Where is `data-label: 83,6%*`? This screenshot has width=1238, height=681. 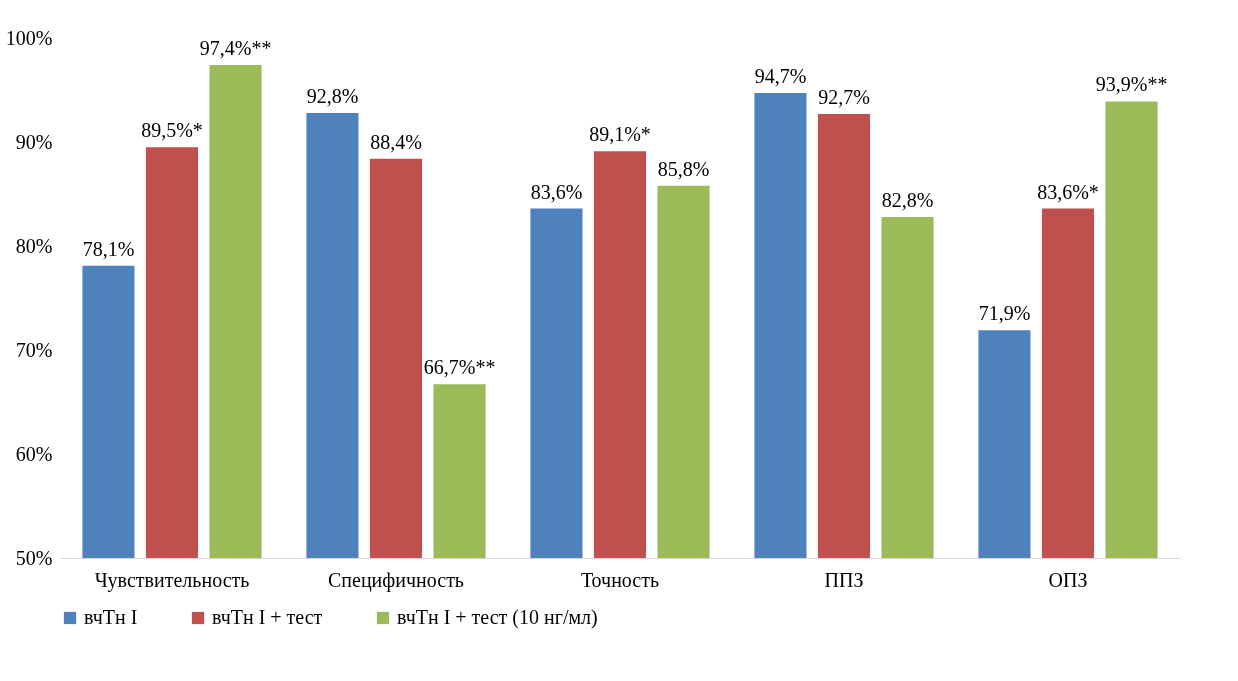 data-label: 83,6%* is located at coordinates (1068, 191).